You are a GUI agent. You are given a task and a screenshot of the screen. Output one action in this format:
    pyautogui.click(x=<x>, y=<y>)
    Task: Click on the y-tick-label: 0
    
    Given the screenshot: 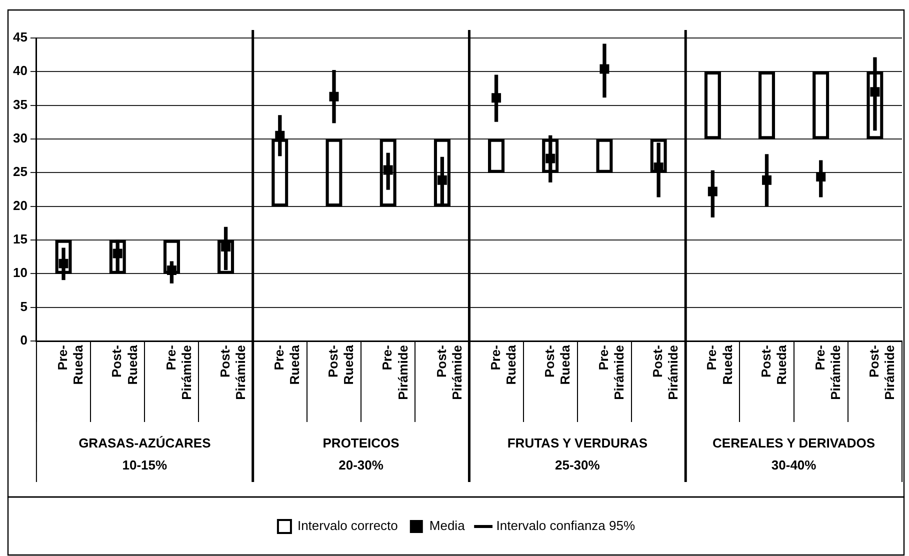 What is the action you would take?
    pyautogui.click(x=24, y=340)
    